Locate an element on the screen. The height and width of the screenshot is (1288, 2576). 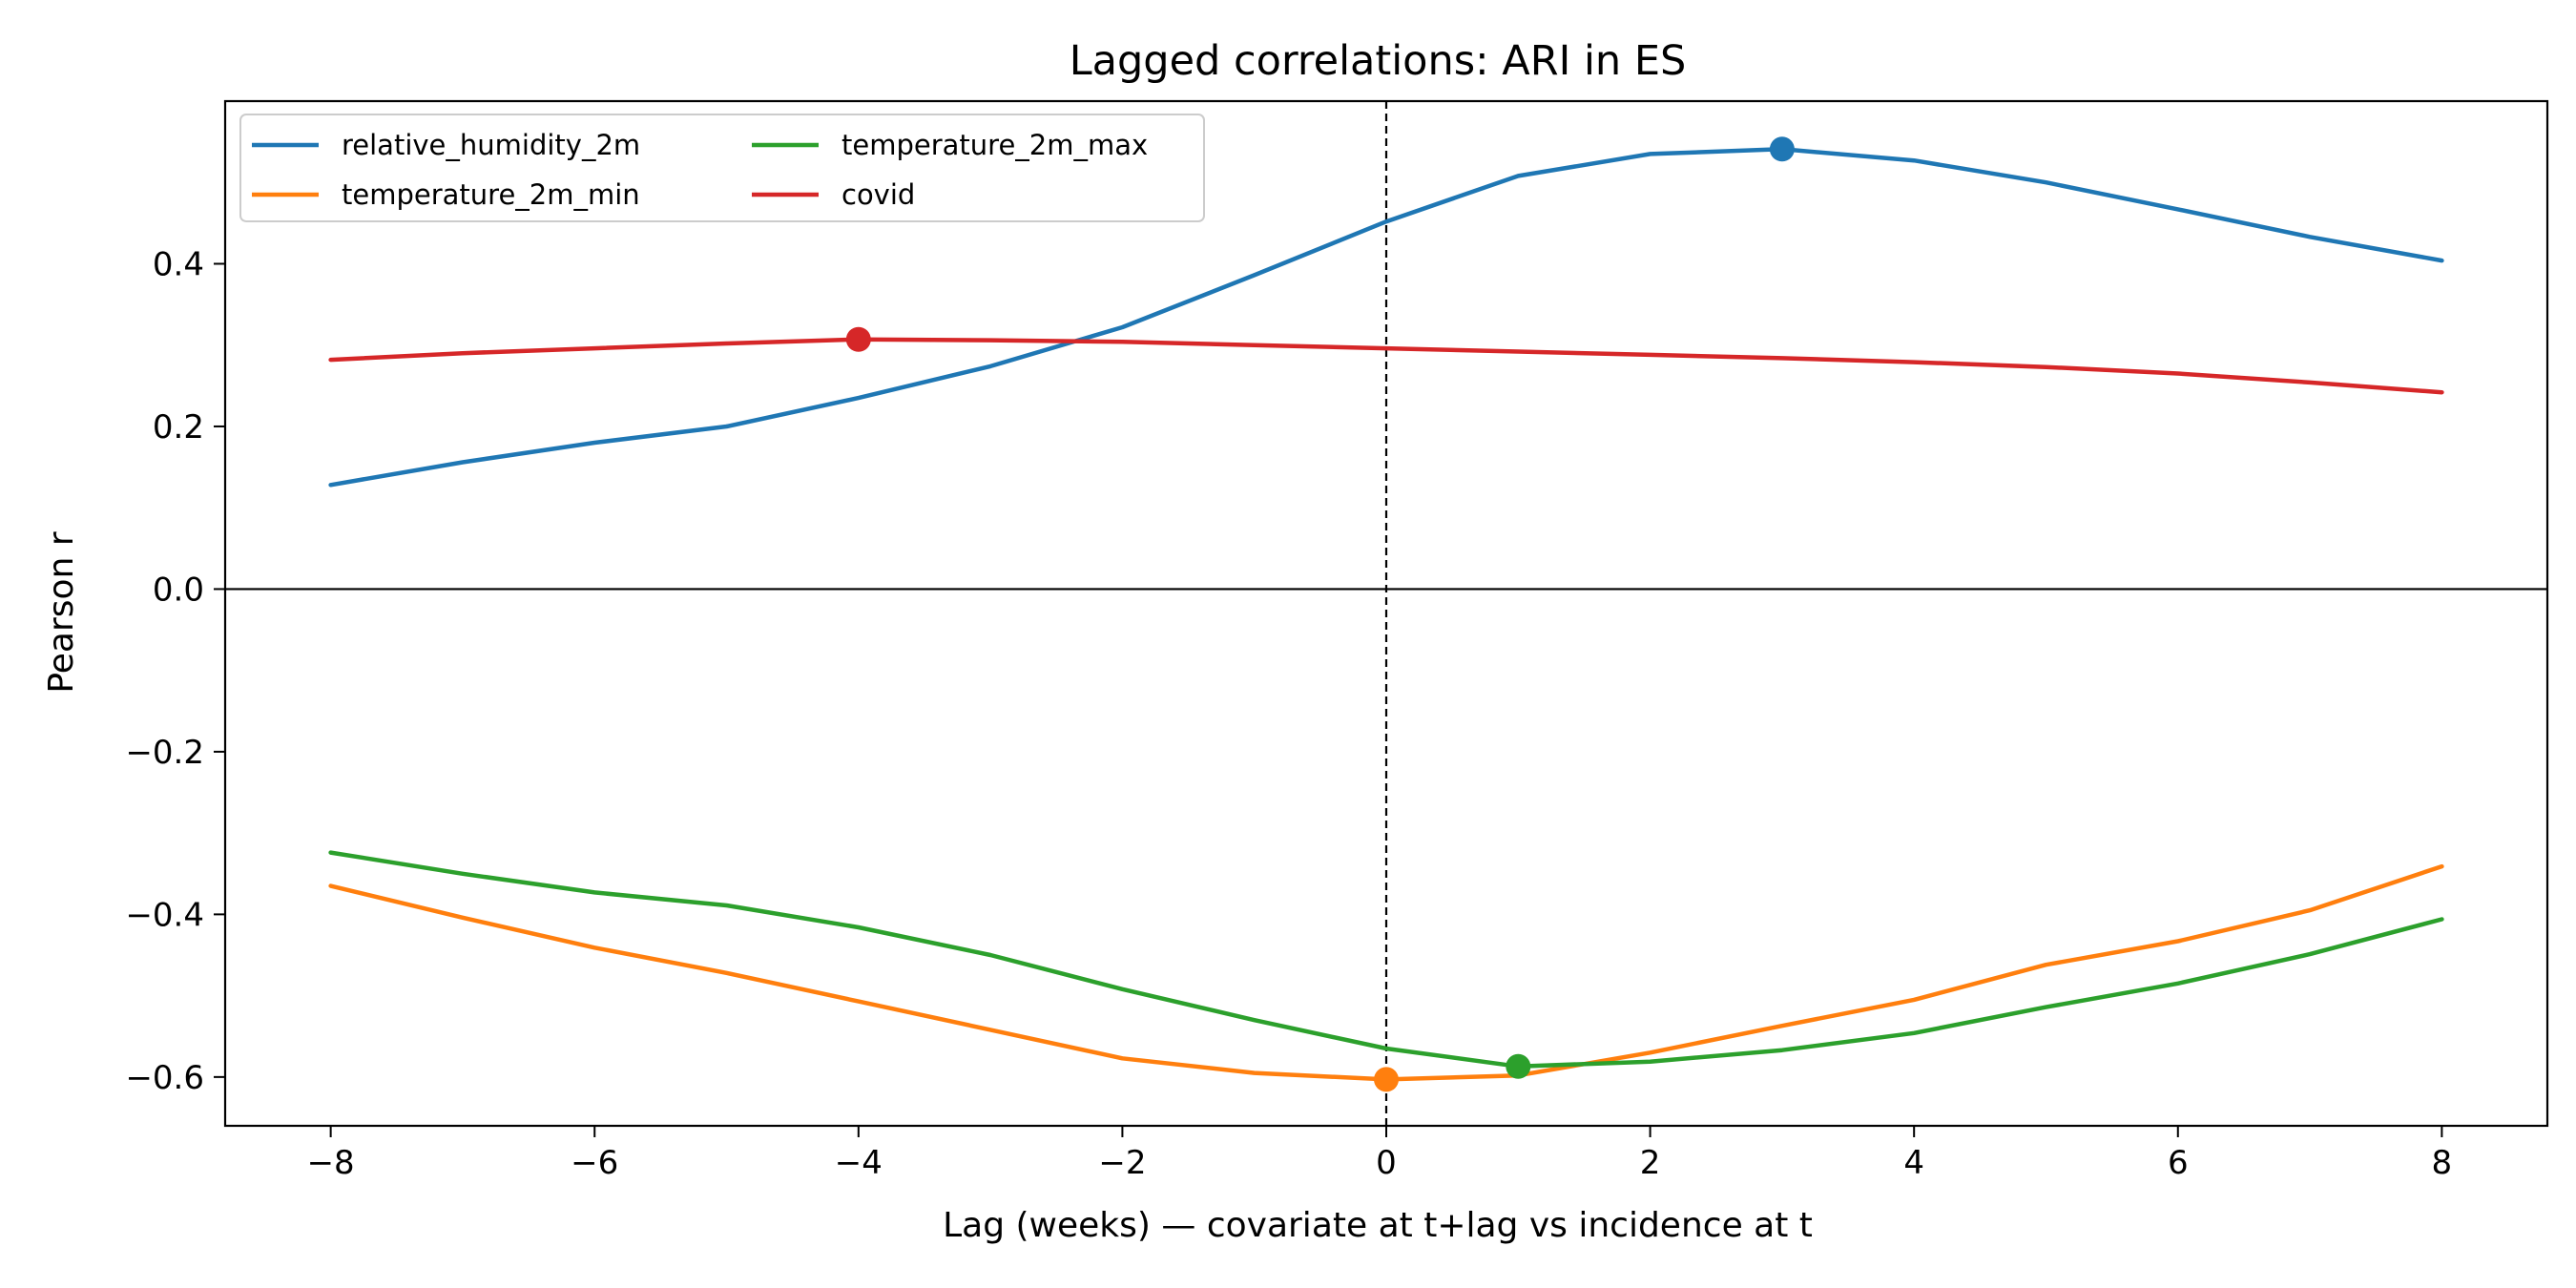
y-tick-label: −0.2 is located at coordinates (164, 753).